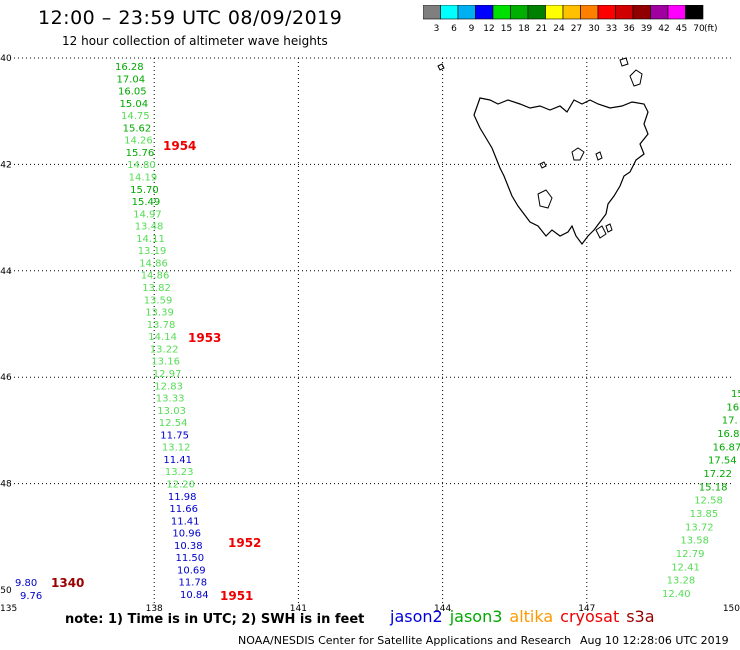  I want to click on lon-tick-label: 150, so click(731, 608).